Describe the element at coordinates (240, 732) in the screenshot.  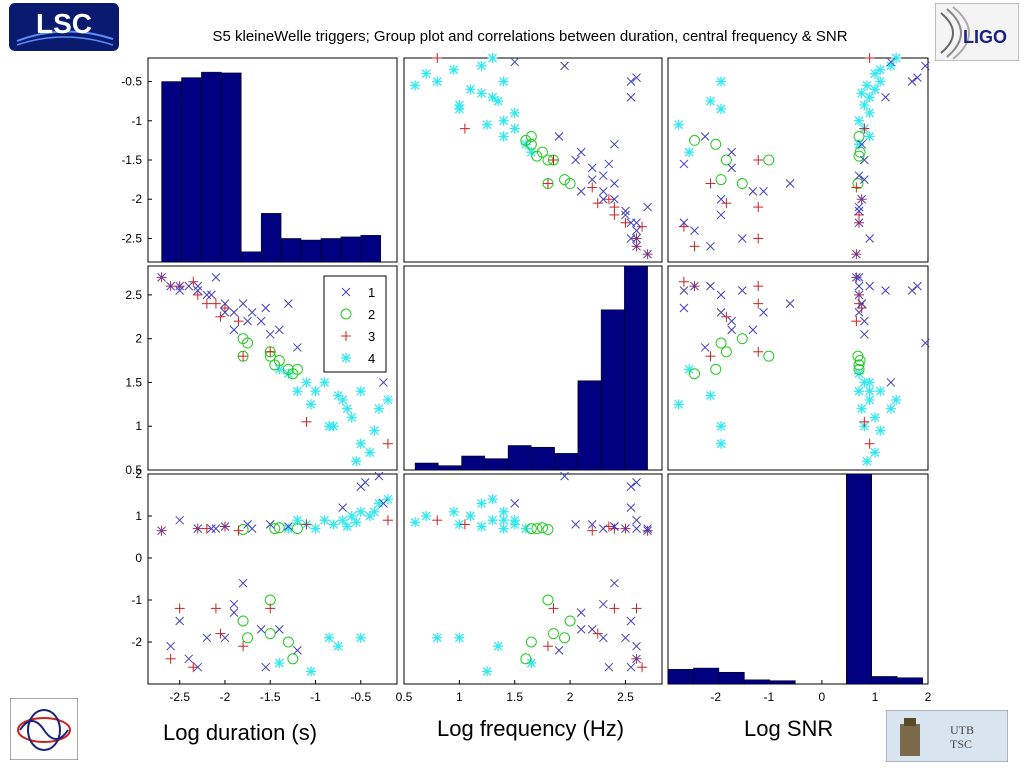
I see `x-axis-label-duration: Log duration (s)` at that location.